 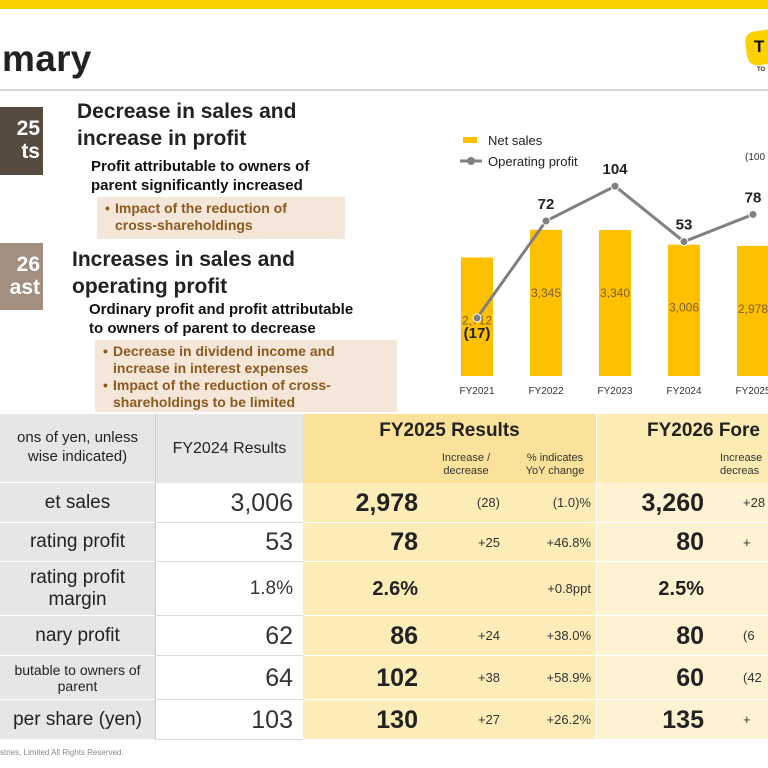 I want to click on bullet-line: Decrease in dividend income and, so click(x=224, y=351).